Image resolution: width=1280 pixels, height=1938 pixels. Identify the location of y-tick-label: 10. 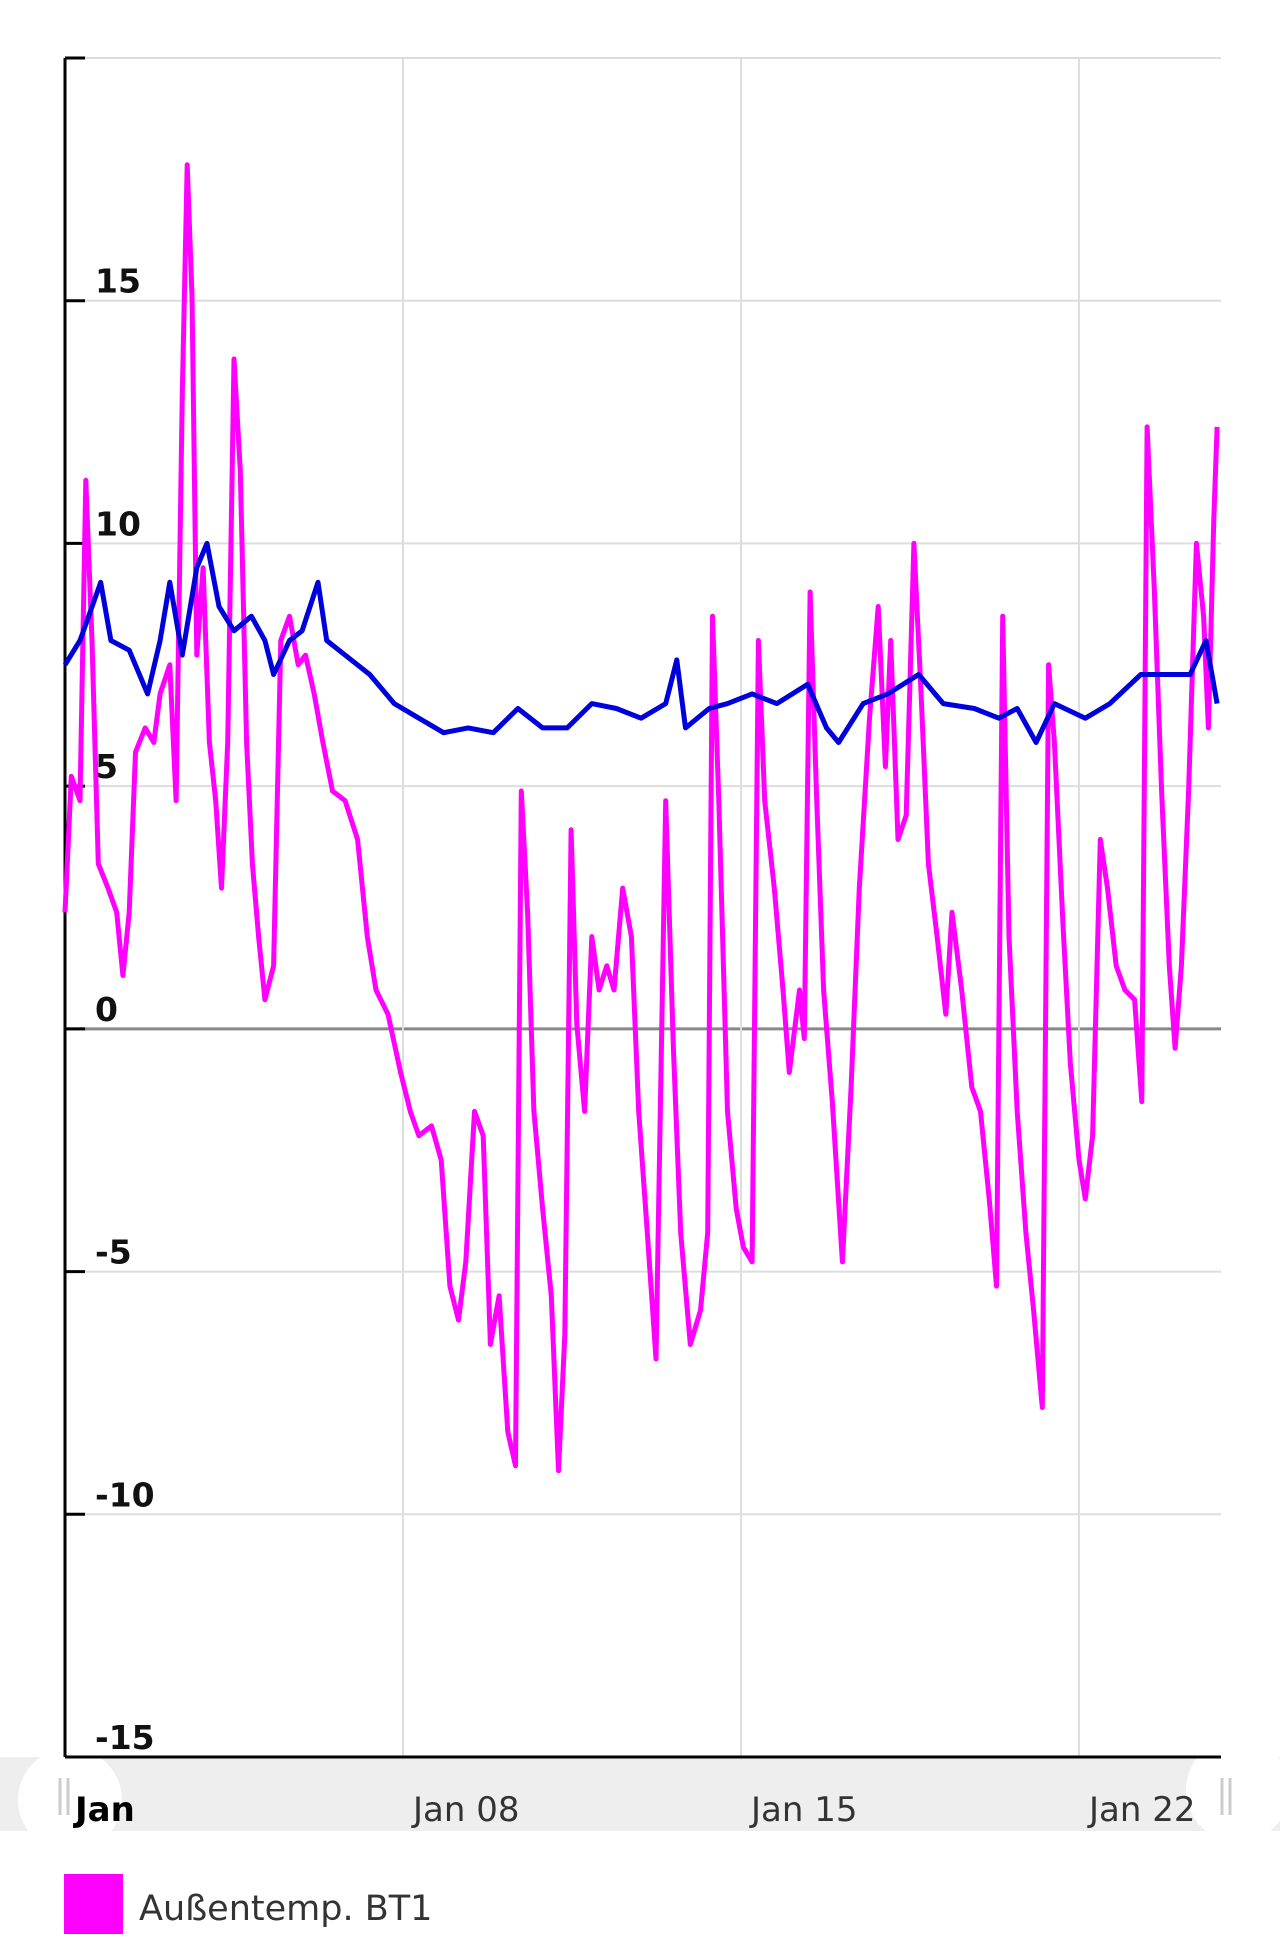
(118, 523).